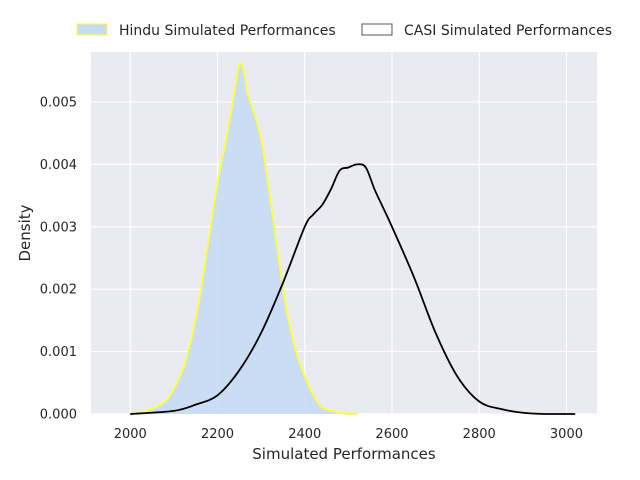  I want to click on y-axis-label: Density, so click(25, 232).